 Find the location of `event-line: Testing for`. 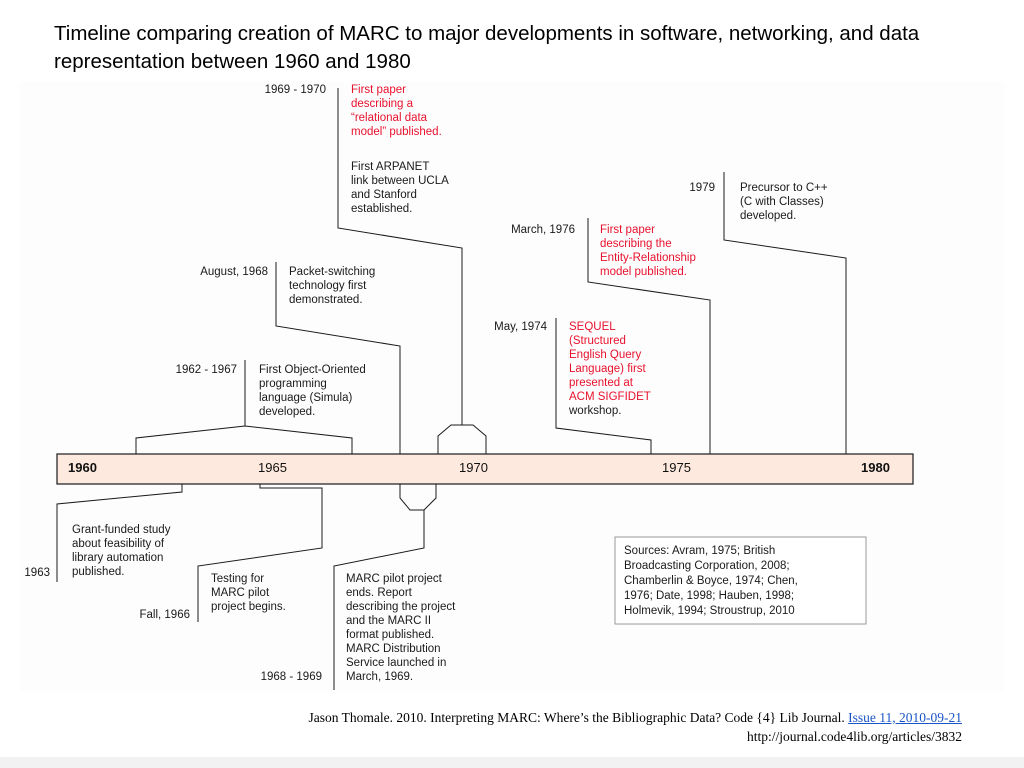

event-line: Testing for is located at coordinates (237, 579).